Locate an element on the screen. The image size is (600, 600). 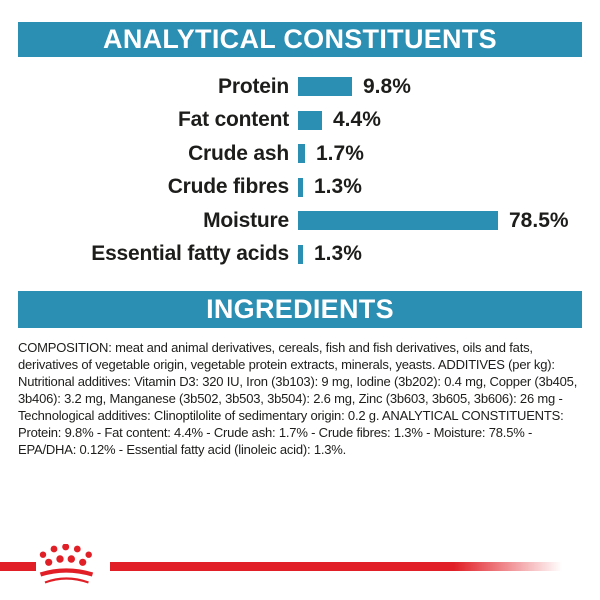
chart-category-label: Crude fibres is located at coordinates (228, 187).